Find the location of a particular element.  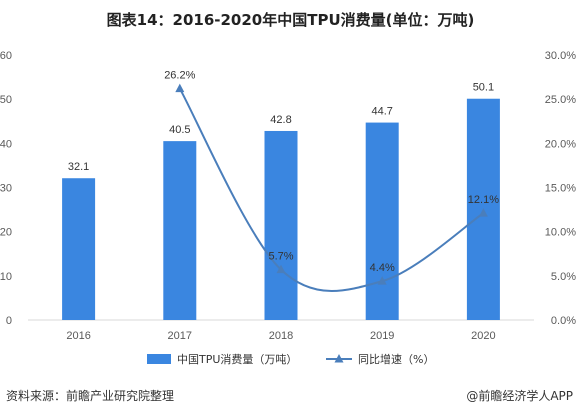

growth-value-label: 4.4% is located at coordinates (382, 268).